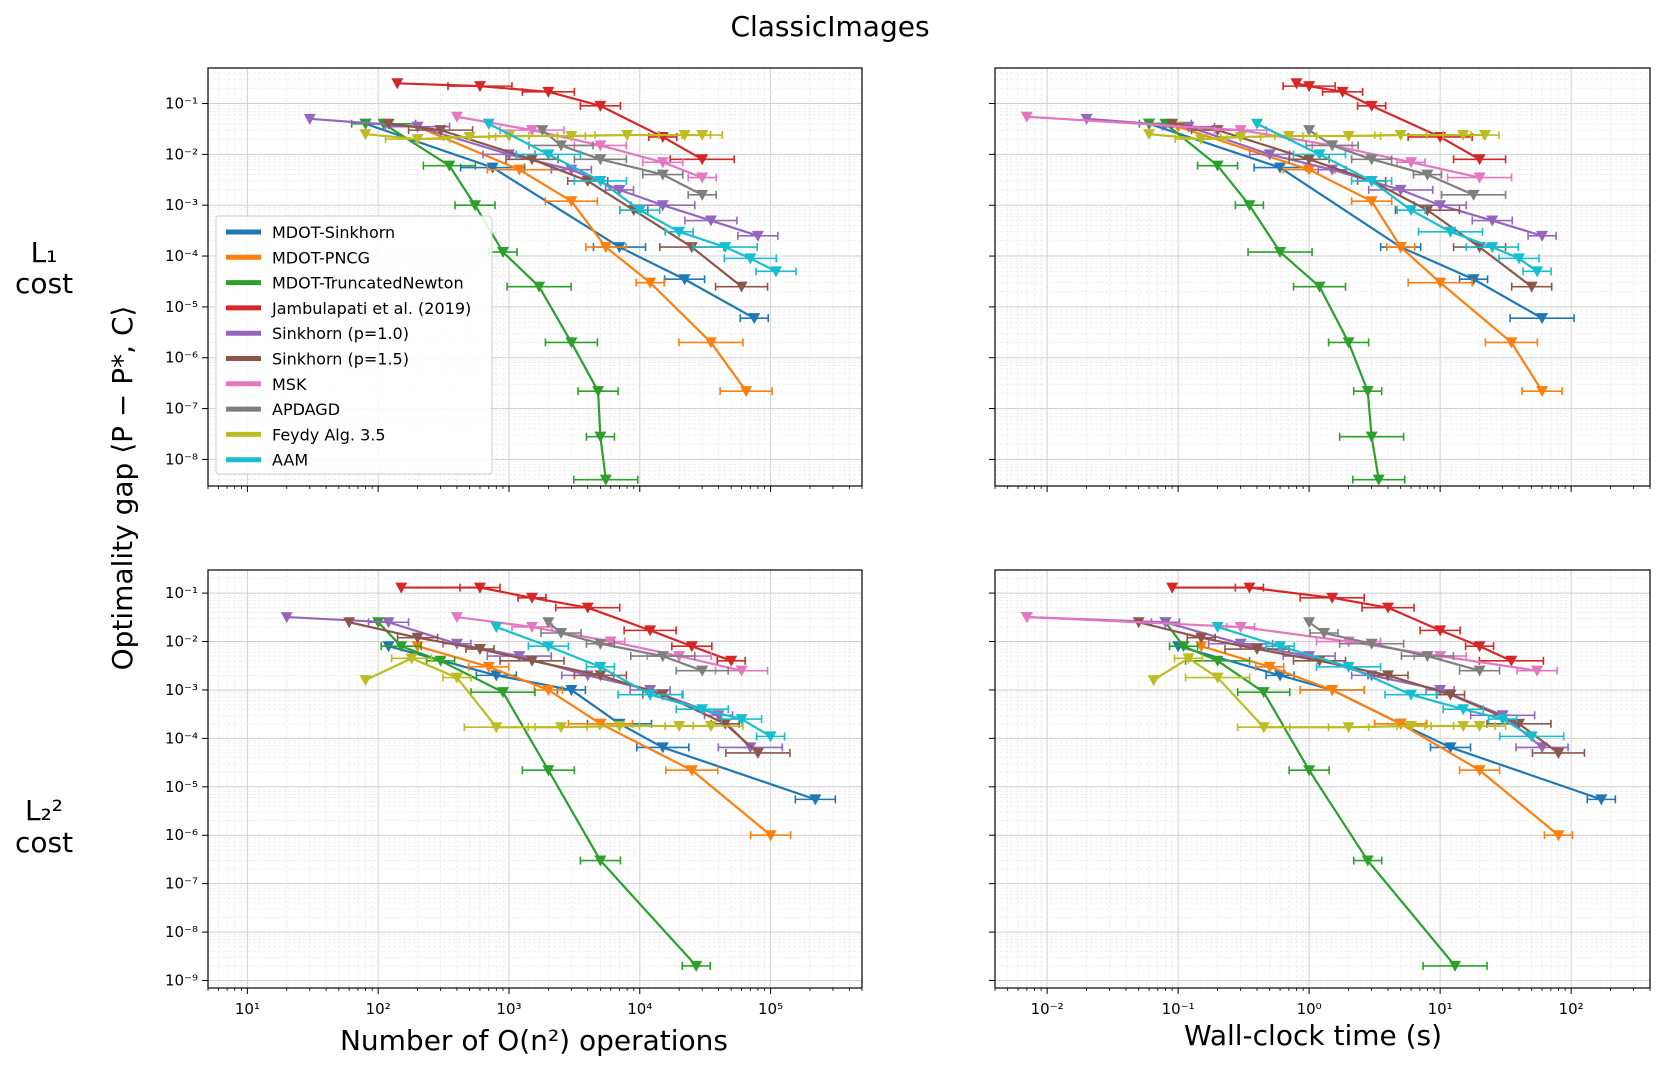 Image resolution: width=1660 pixels, height=1067 pixels. Describe the element at coordinates (181, 980) in the screenshot. I see `y-tick-label: 10⁻⁹` at that location.